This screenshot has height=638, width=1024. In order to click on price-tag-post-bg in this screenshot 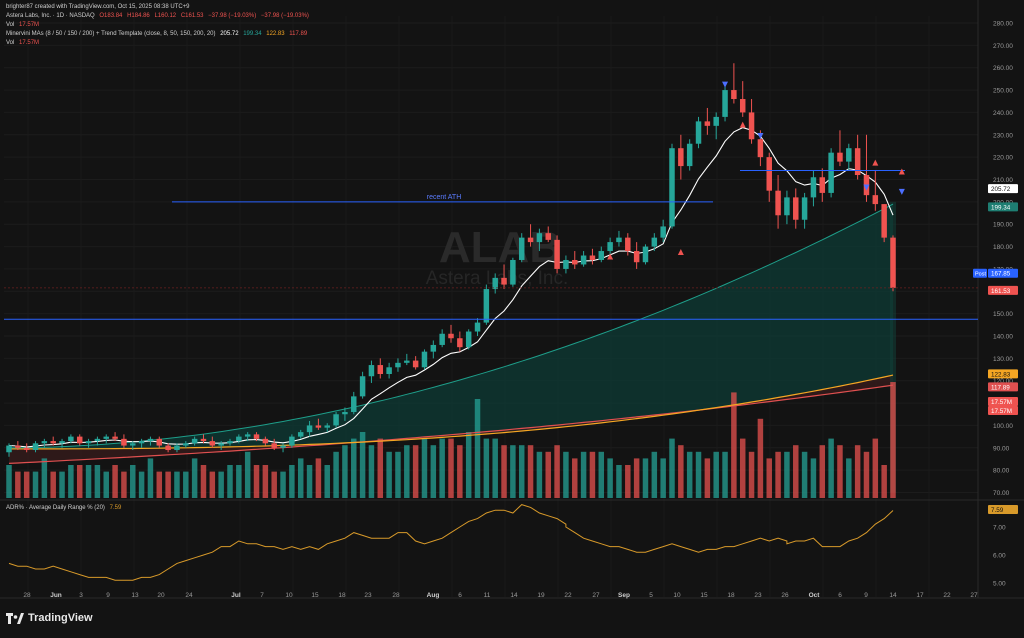, I will do `click(1003, 273)`.